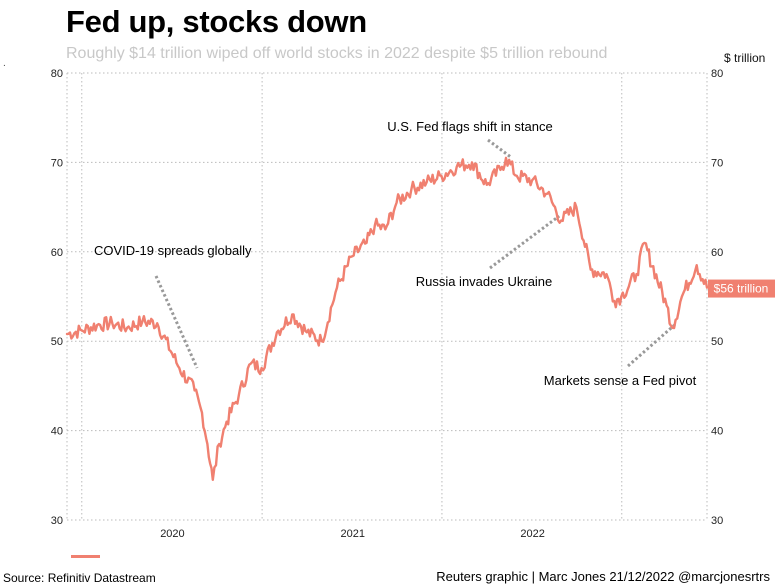 Image resolution: width=782 pixels, height=586 pixels. What do you see at coordinates (57, 432) in the screenshot?
I see `y-tick-label-left: 40` at bounding box center [57, 432].